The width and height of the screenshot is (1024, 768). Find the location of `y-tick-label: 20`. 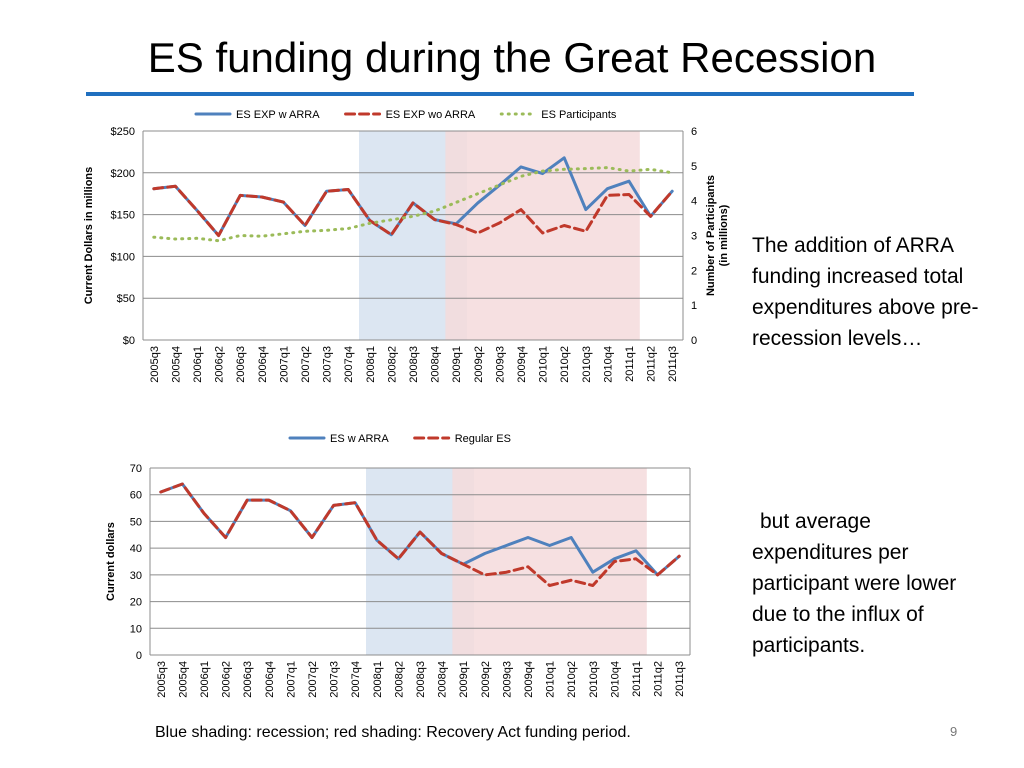

y-tick-label: 20 is located at coordinates (136, 603).